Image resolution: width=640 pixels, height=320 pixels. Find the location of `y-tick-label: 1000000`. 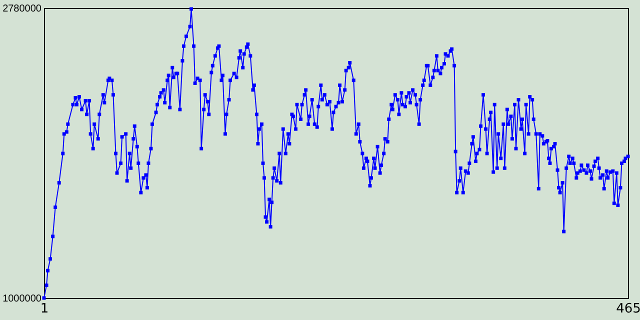

y-tick-label: 1000000 is located at coordinates (22, 299).